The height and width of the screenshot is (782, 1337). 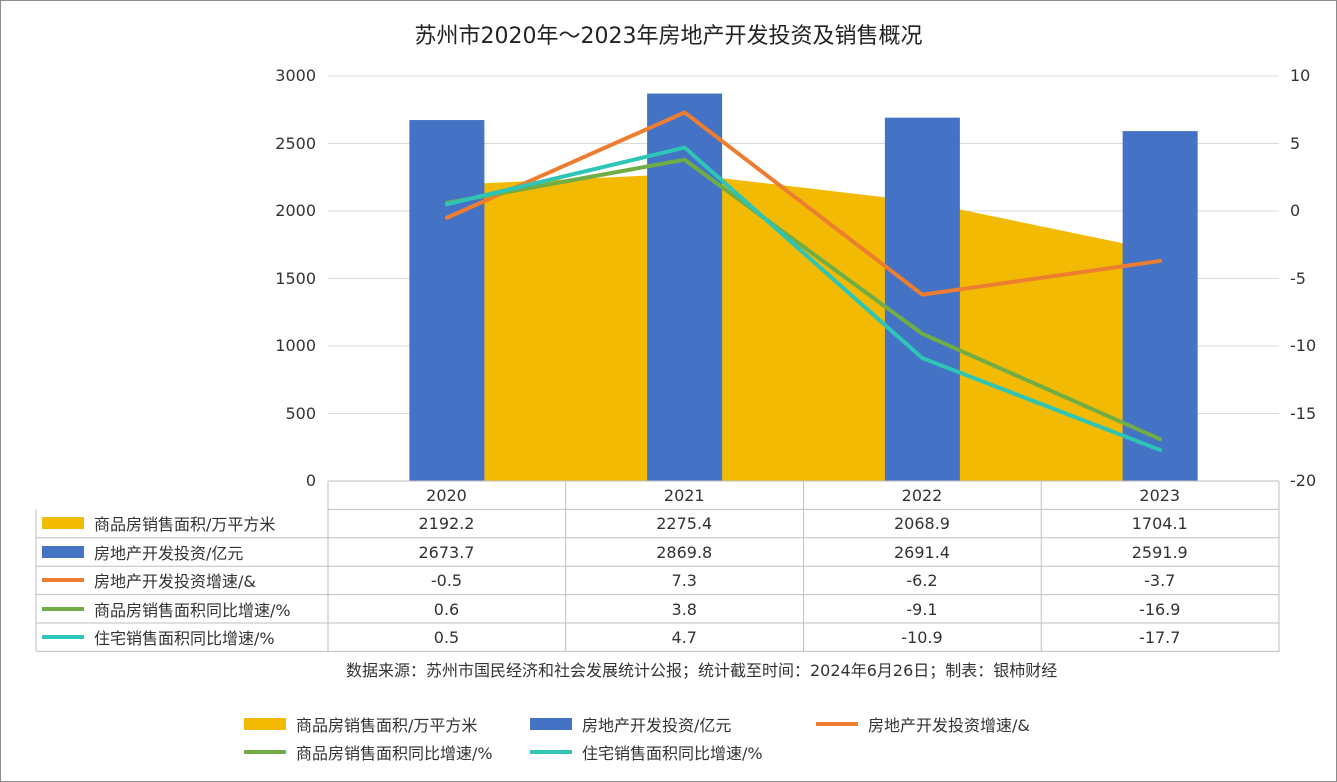 I want to click on legend-item: 房地产开发投资/亿元, so click(x=630, y=724).